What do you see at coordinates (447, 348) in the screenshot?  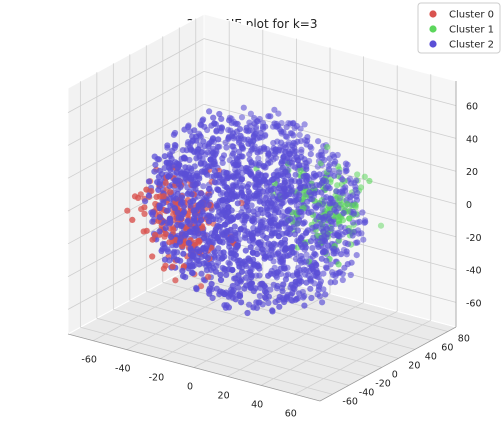 I see `y-tick-label: 60` at bounding box center [447, 348].